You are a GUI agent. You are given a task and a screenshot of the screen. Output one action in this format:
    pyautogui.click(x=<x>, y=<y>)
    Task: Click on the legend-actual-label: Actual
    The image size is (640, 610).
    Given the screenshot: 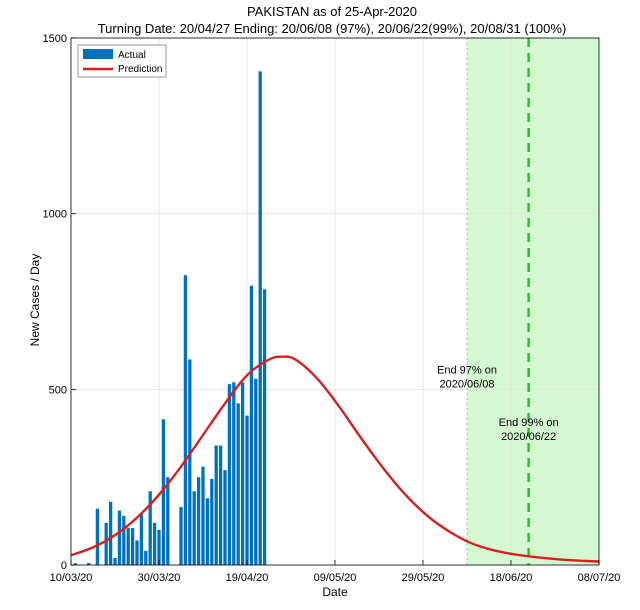 What is the action you would take?
    pyautogui.click(x=132, y=55)
    